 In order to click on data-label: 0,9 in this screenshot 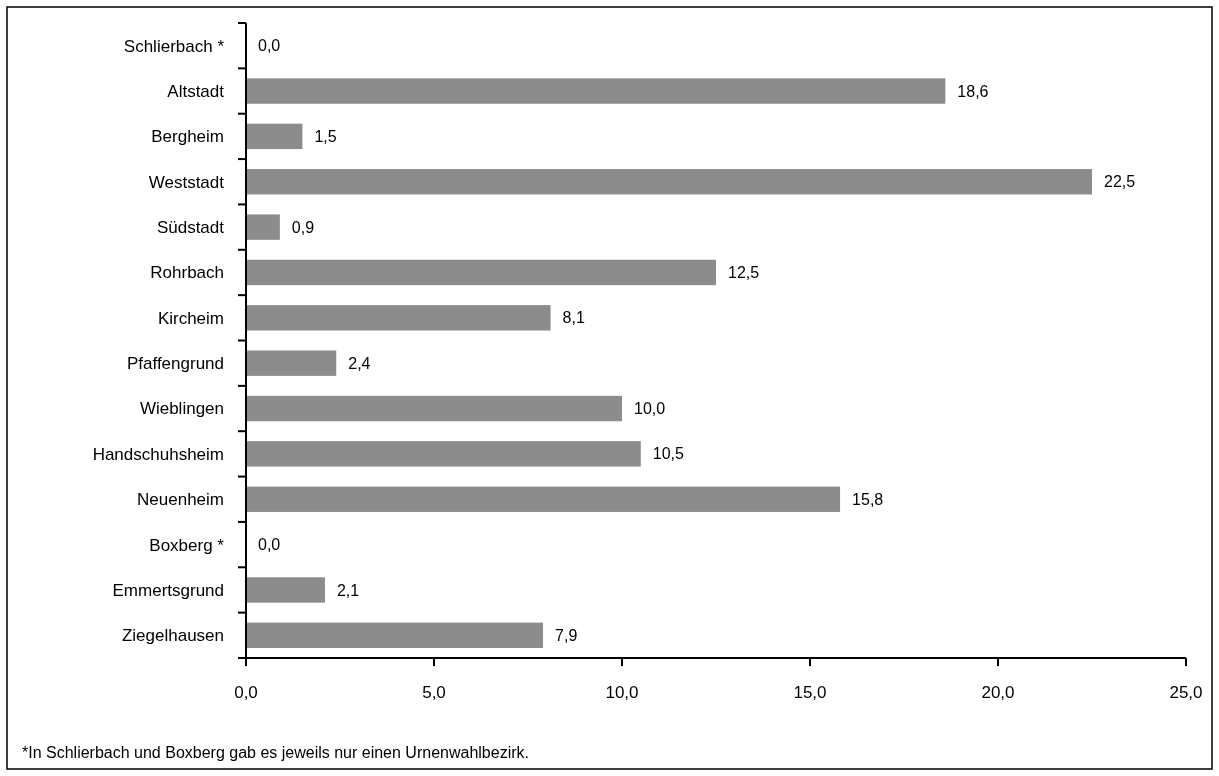, I will do `click(303, 227)`.